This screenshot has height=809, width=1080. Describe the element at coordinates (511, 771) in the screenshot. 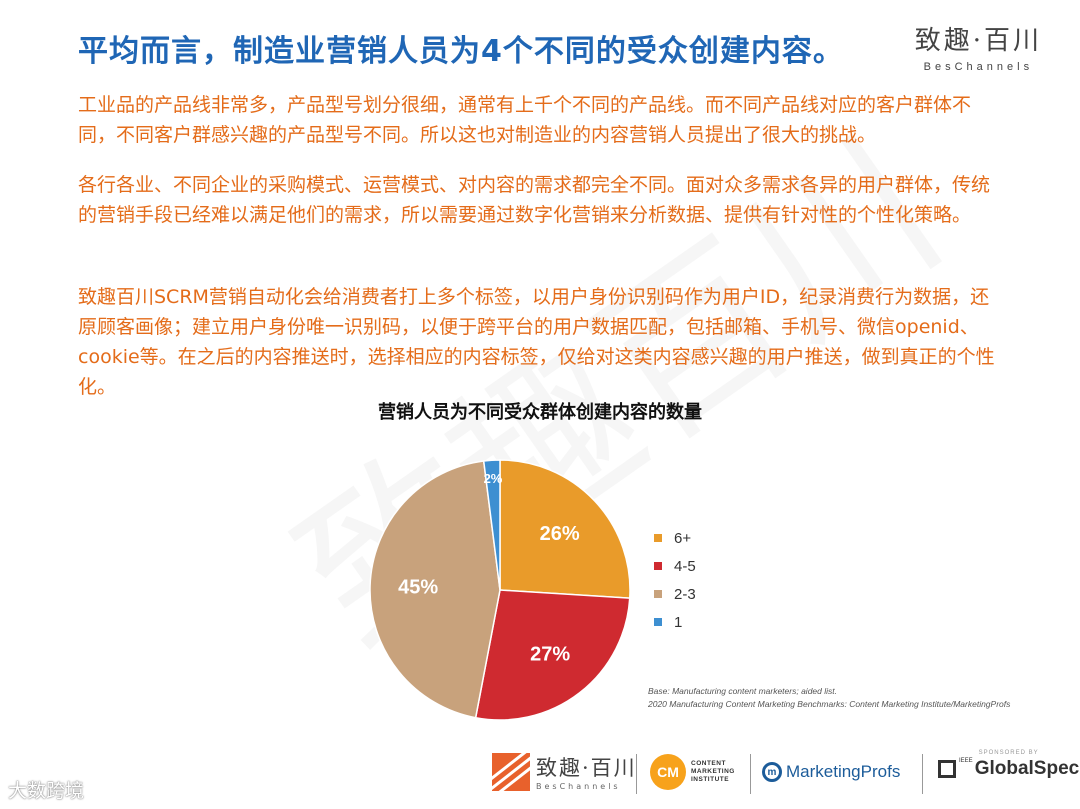

I see `beschannels-mark-icon` at that location.